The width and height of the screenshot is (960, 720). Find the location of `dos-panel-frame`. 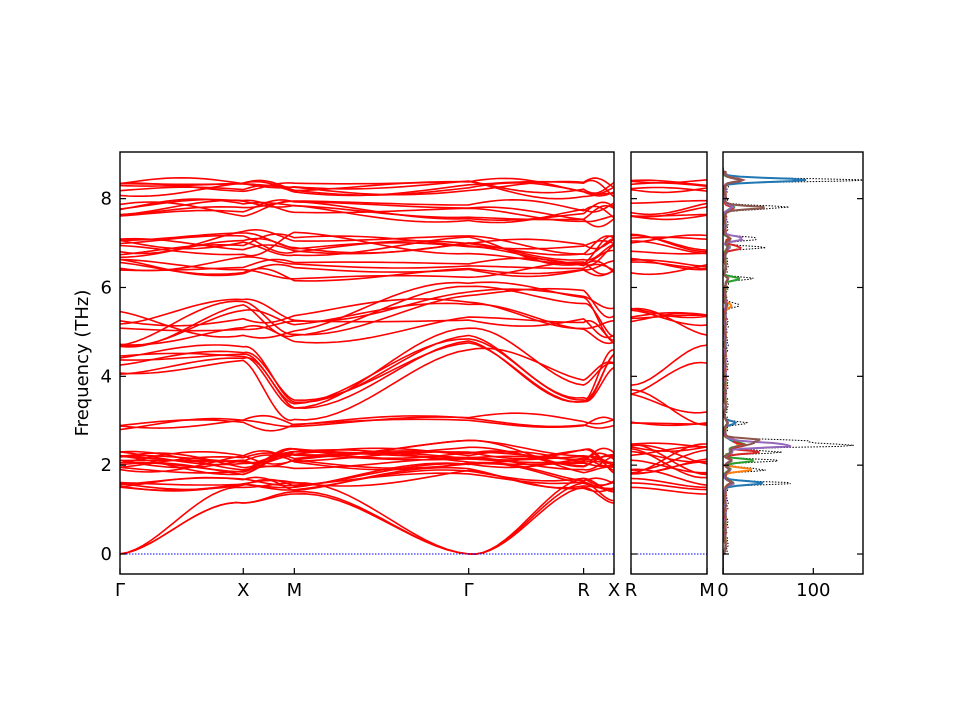

dos-panel-frame is located at coordinates (793, 363).